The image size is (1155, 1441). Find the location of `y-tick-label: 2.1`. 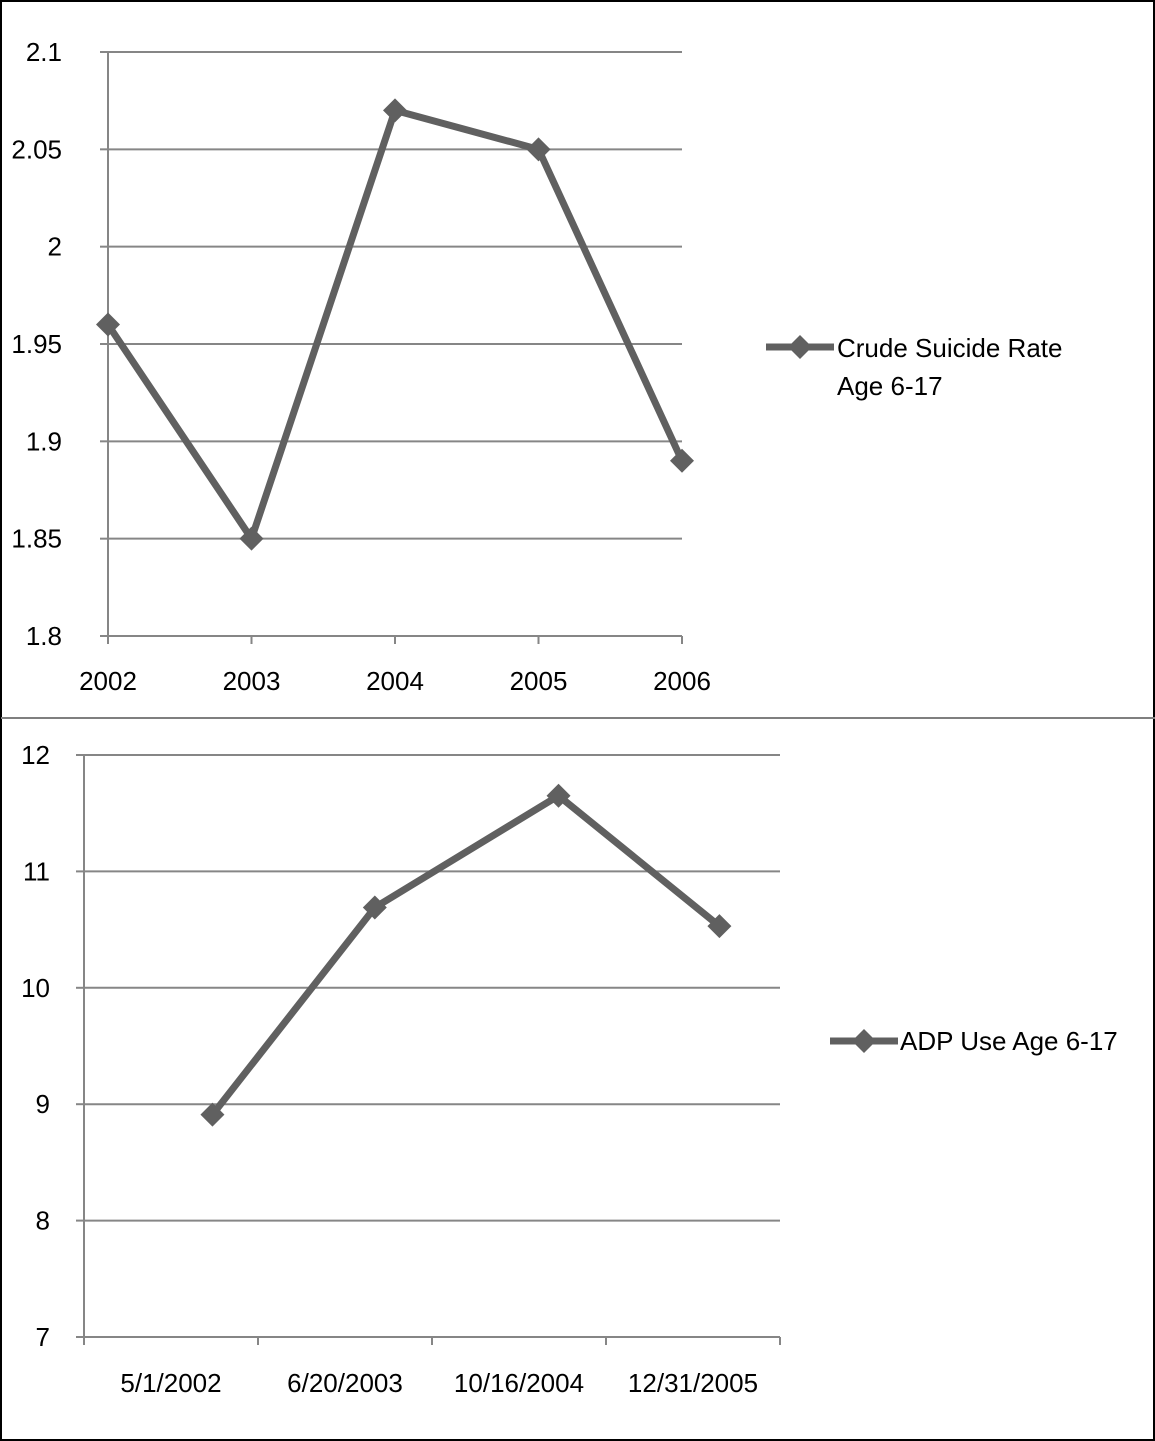

y-tick-label: 2.1 is located at coordinates (44, 52).